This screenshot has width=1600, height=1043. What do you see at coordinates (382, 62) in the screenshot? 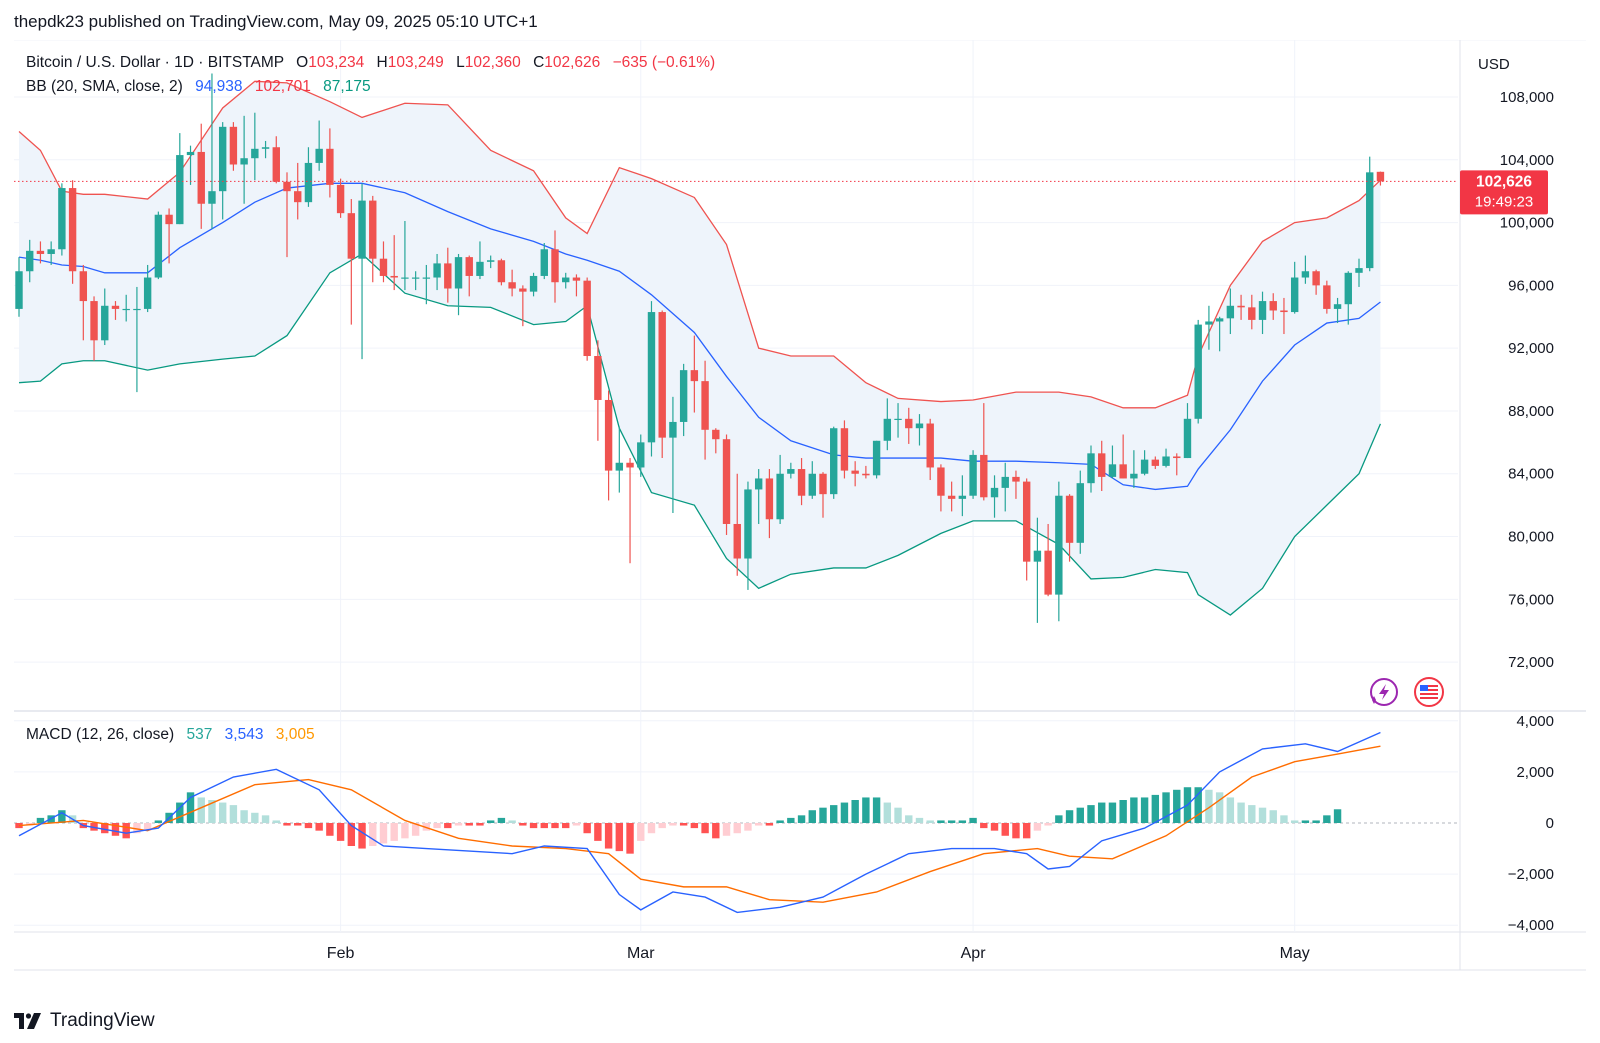
I see `legend-high-label: H` at bounding box center [382, 62].